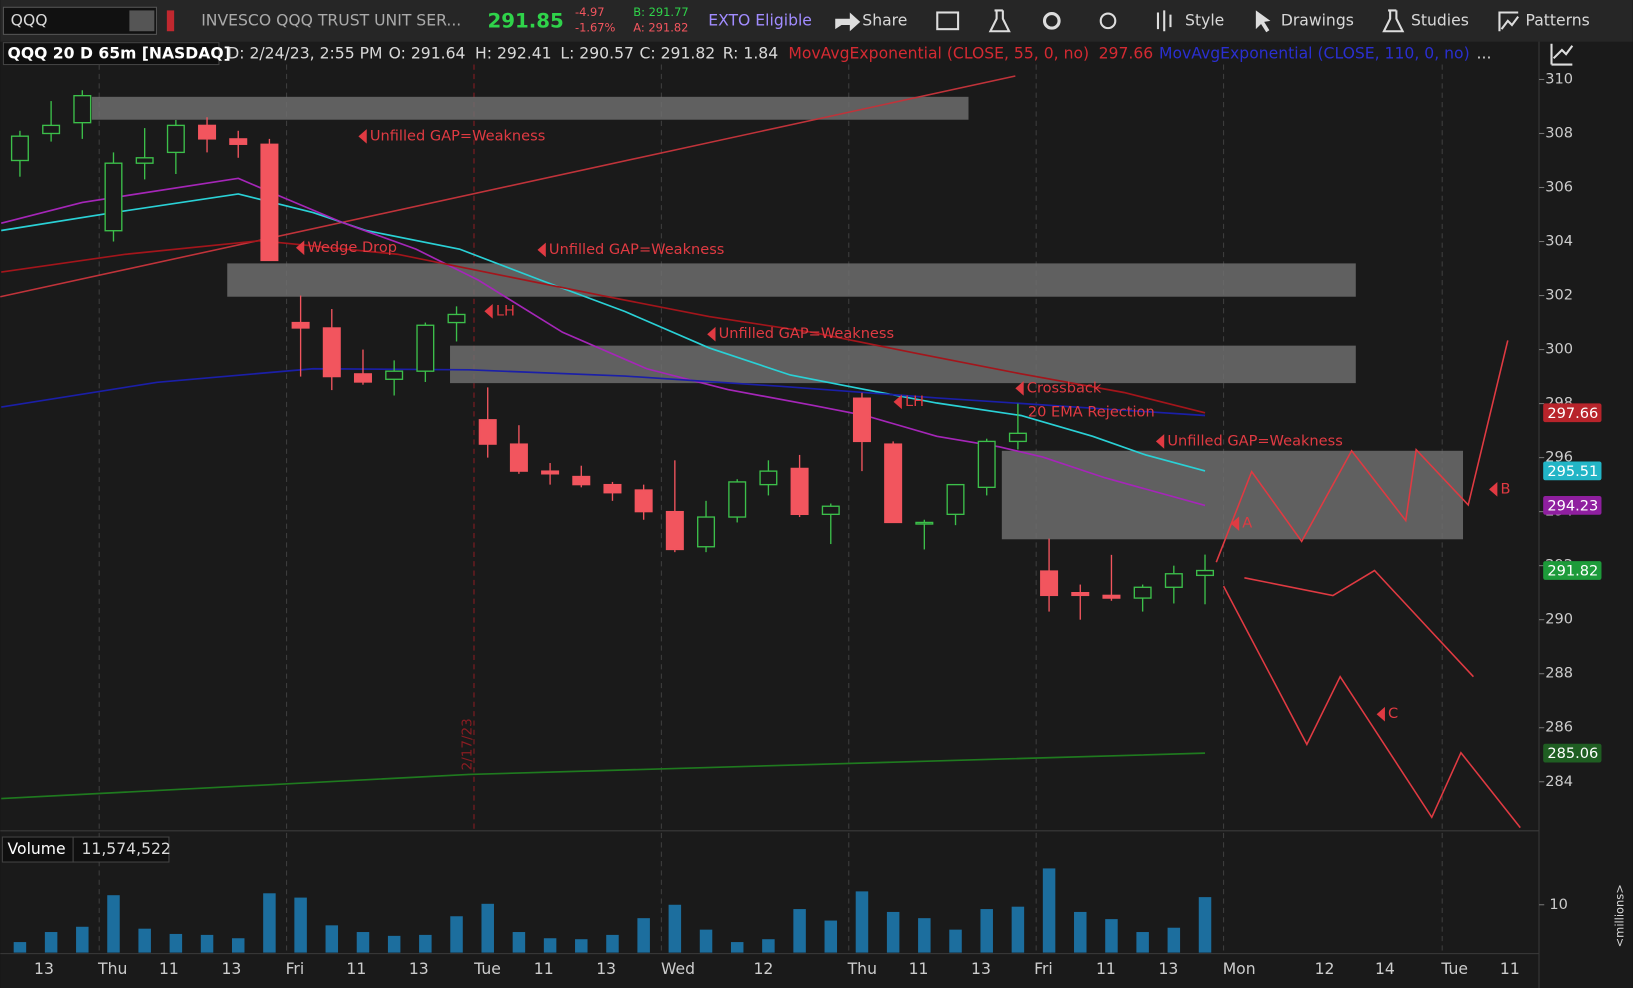 The height and width of the screenshot is (988, 1633). Describe the element at coordinates (595, 28) in the screenshot. I see `change-pct: -1.67%` at that location.